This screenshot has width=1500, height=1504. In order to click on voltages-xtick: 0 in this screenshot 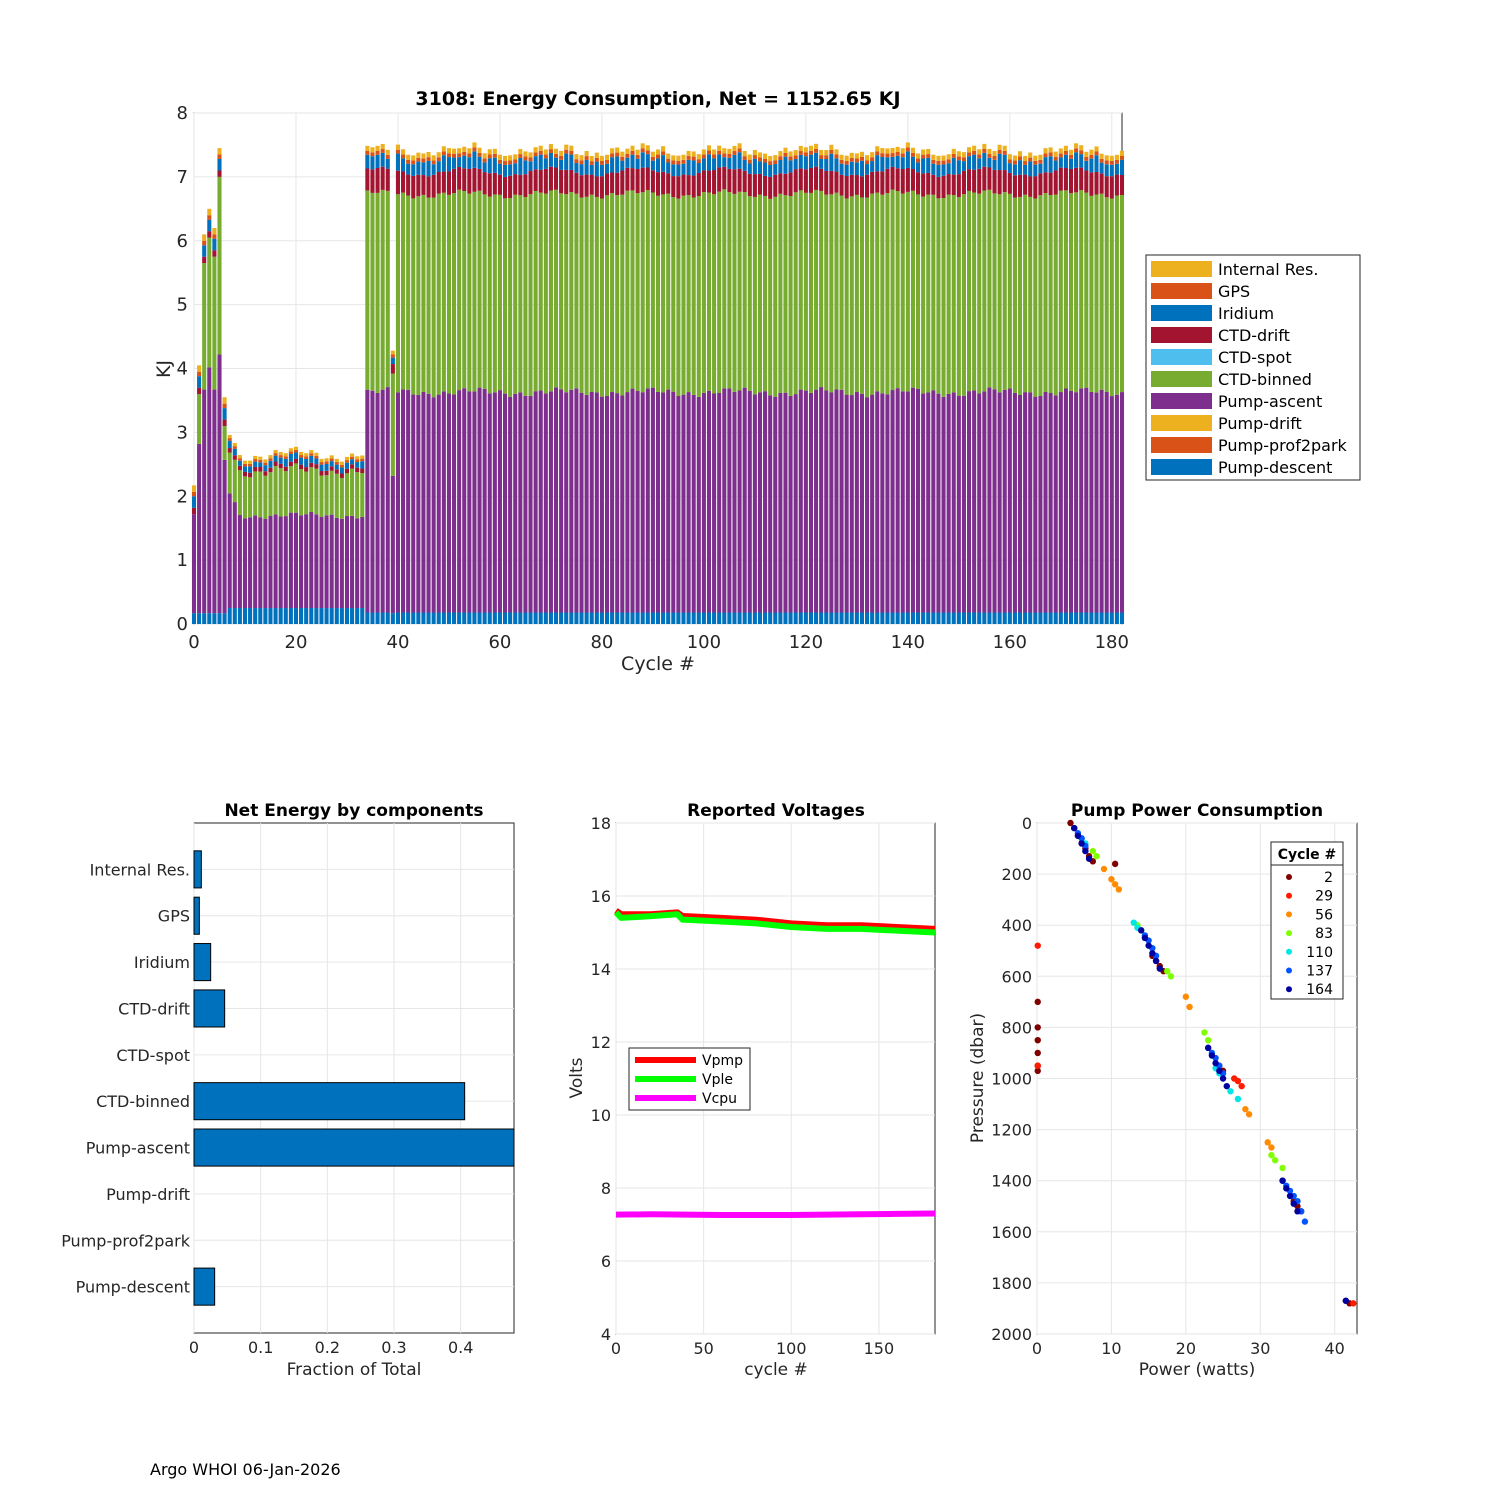, I will do `click(616, 1348)`.